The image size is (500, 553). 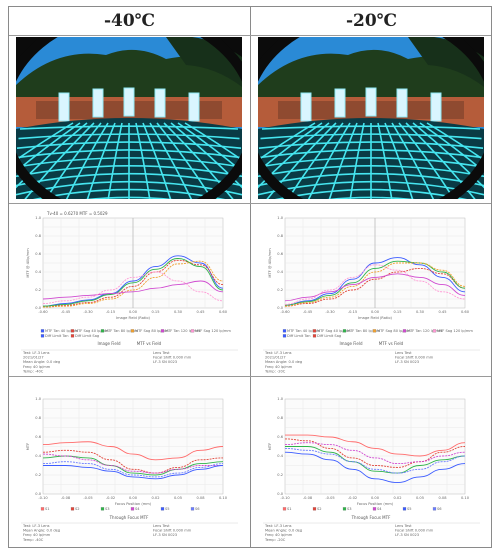 I want to click on x-tick-label: 0.15, so click(x=155, y=312).